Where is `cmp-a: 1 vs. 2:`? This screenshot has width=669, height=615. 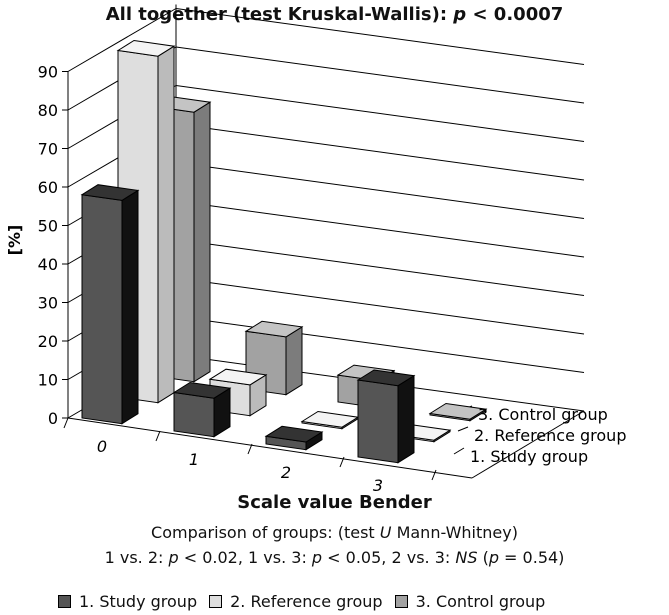 cmp-a: 1 vs. 2: is located at coordinates (136, 557).